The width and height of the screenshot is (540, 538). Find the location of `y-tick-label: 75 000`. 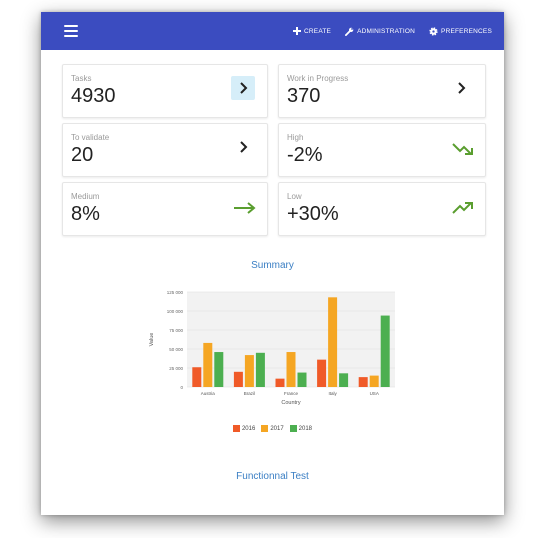

y-tick-label: 75 000 is located at coordinates (176, 330).